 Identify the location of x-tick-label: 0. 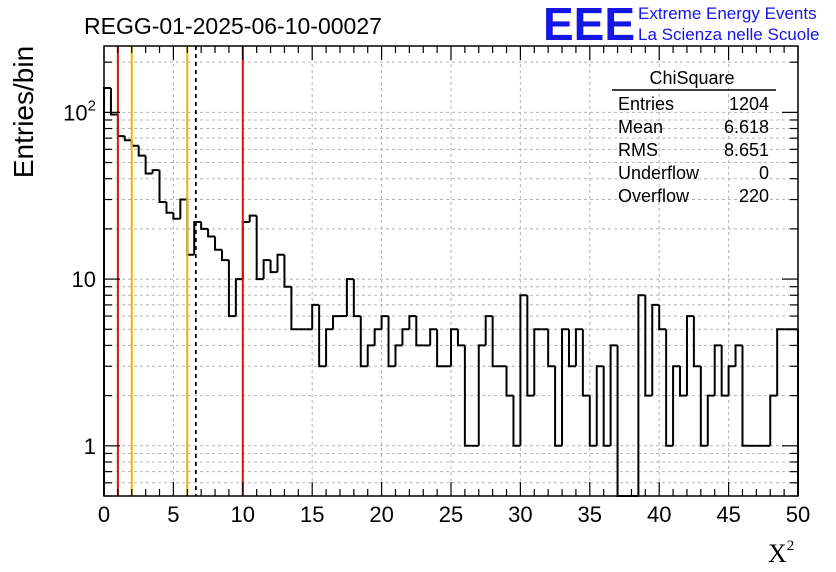
(104, 514).